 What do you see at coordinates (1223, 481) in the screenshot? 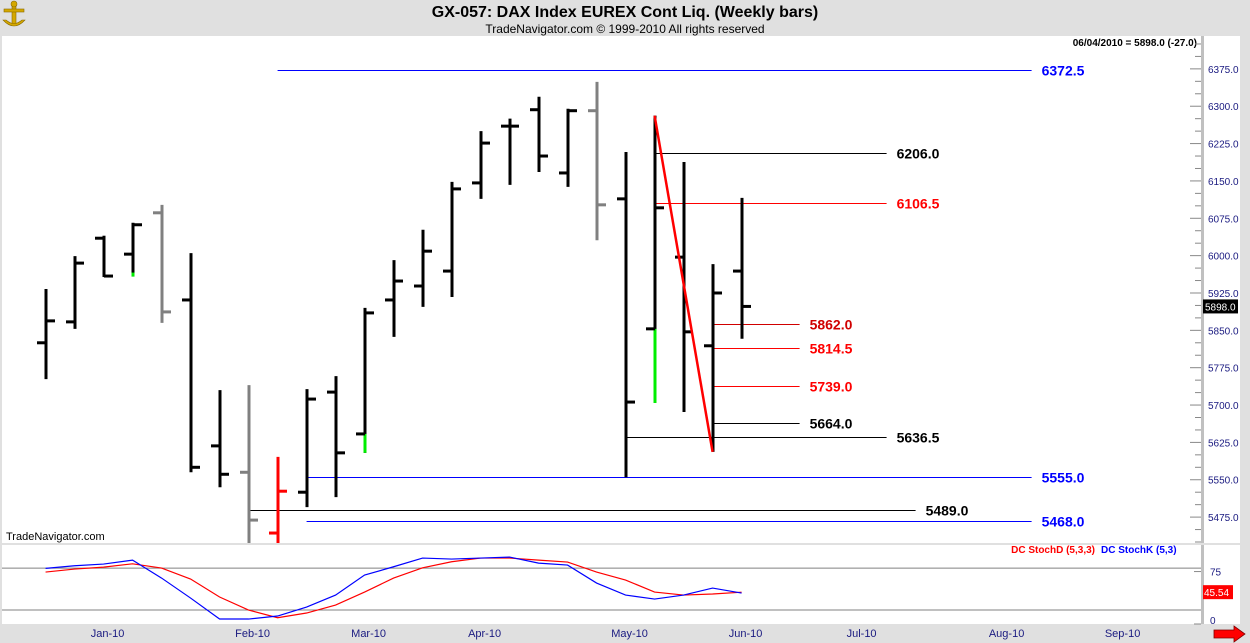
I see `price-tick-label: 5550.0` at bounding box center [1223, 481].